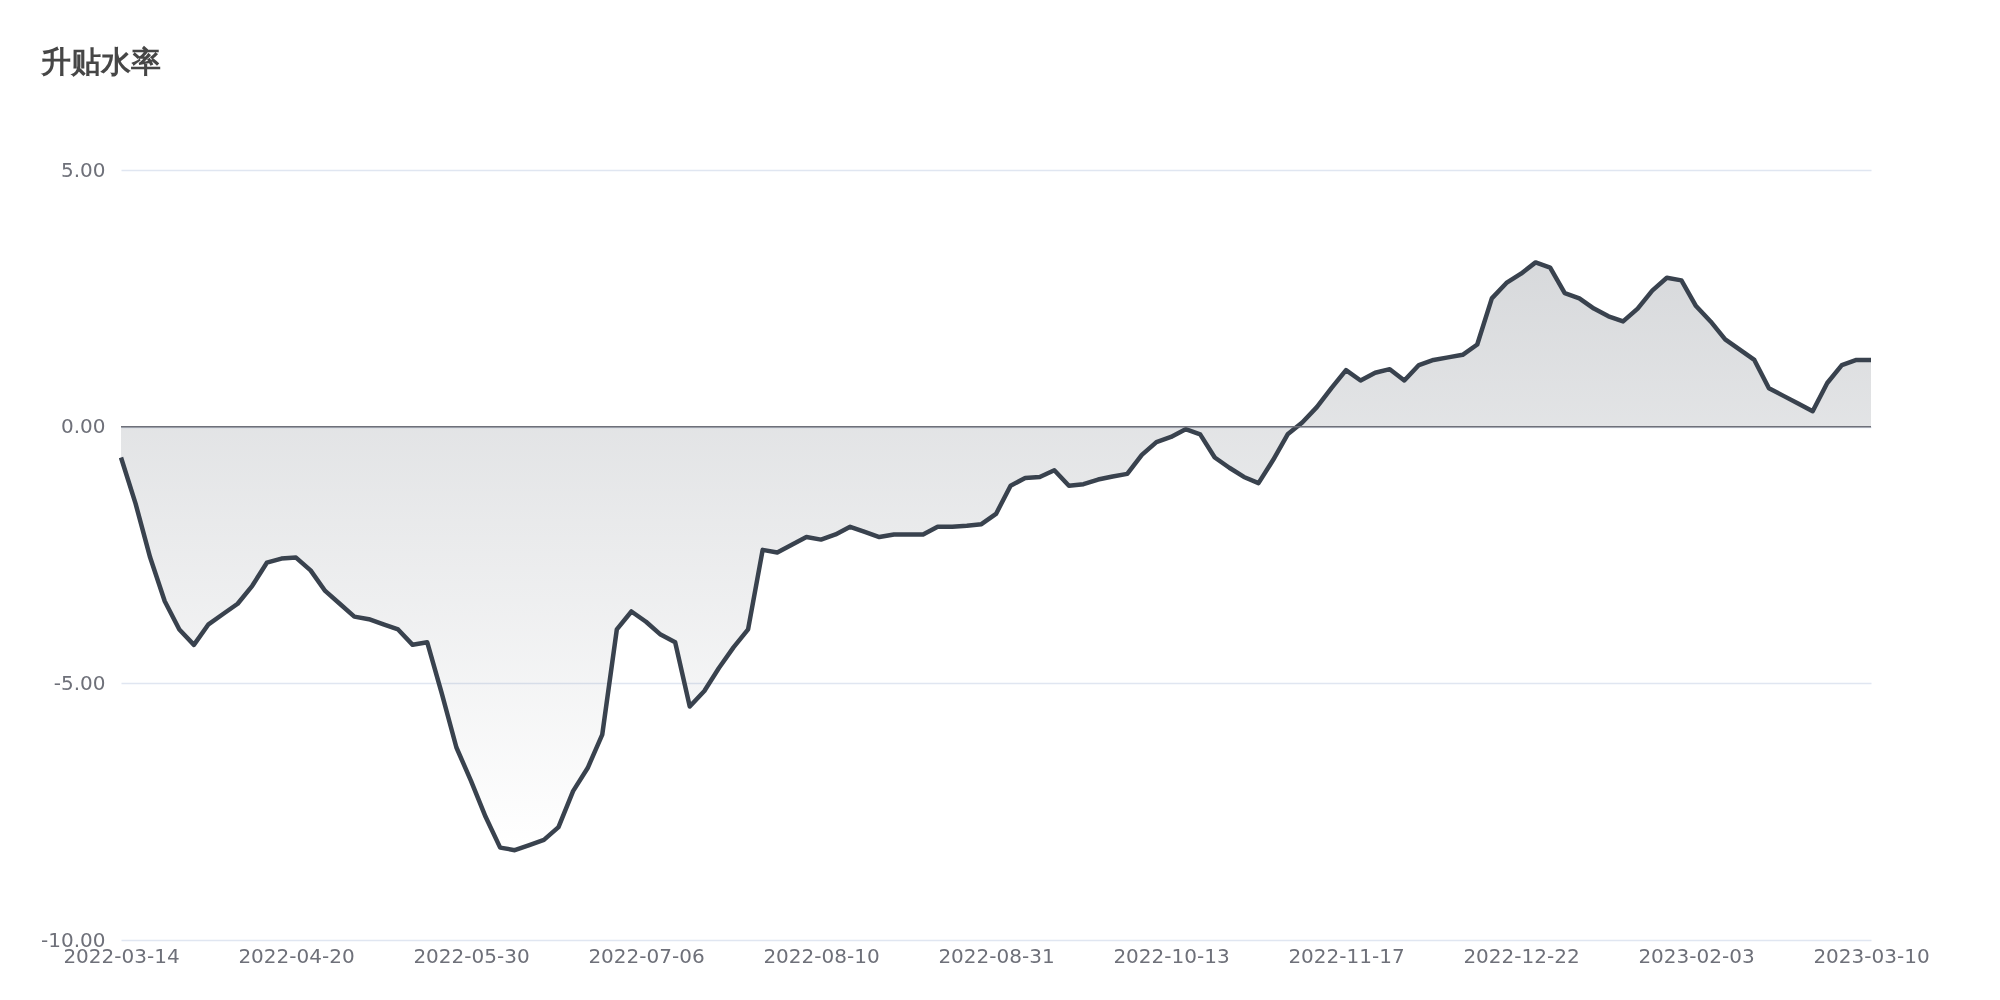 The image size is (2000, 1000). Describe the element at coordinates (83, 426) in the screenshot. I see `y-tick-label: 0.00` at that location.